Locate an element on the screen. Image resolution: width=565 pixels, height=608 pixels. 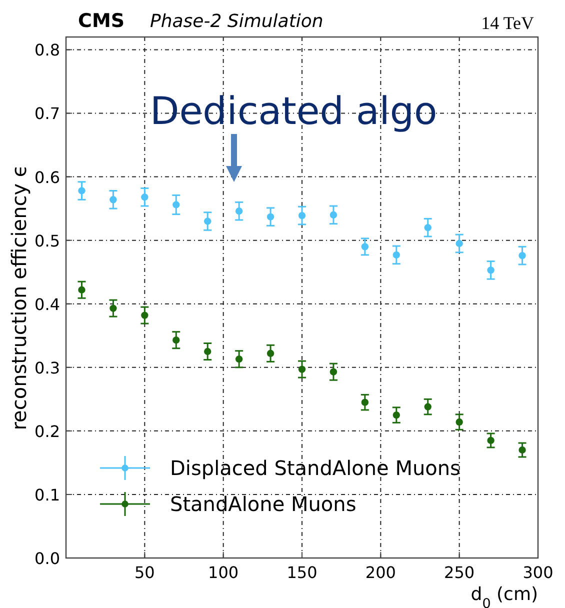
y-tick-label: 0.4 is located at coordinates (47, 304).